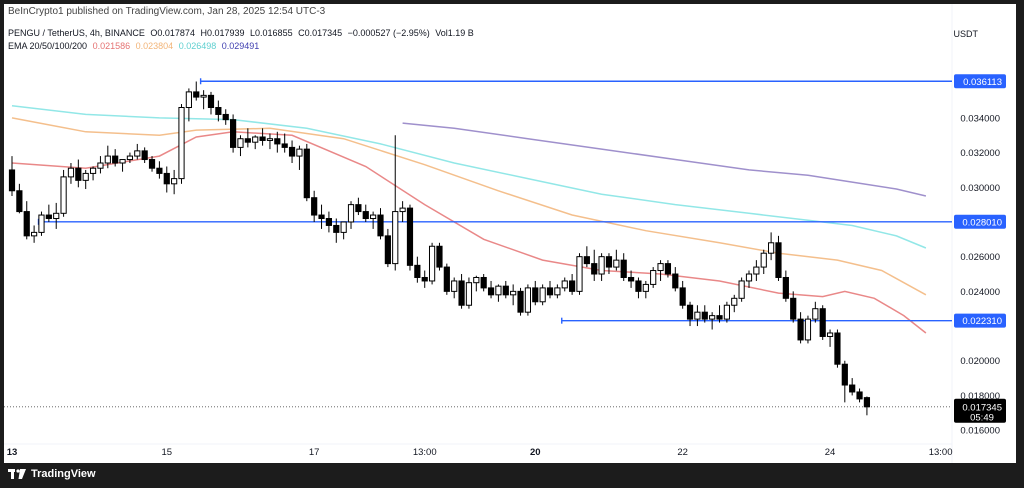 The image size is (1024, 488). What do you see at coordinates (388, 33) in the screenshot?
I see `ohlc-change: −0.000527 (−2.95%)` at bounding box center [388, 33].